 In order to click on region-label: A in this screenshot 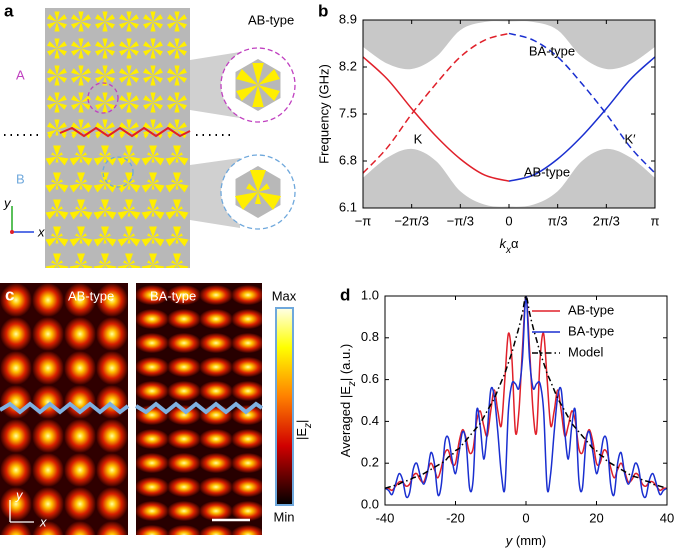, I will do `click(20, 74)`.